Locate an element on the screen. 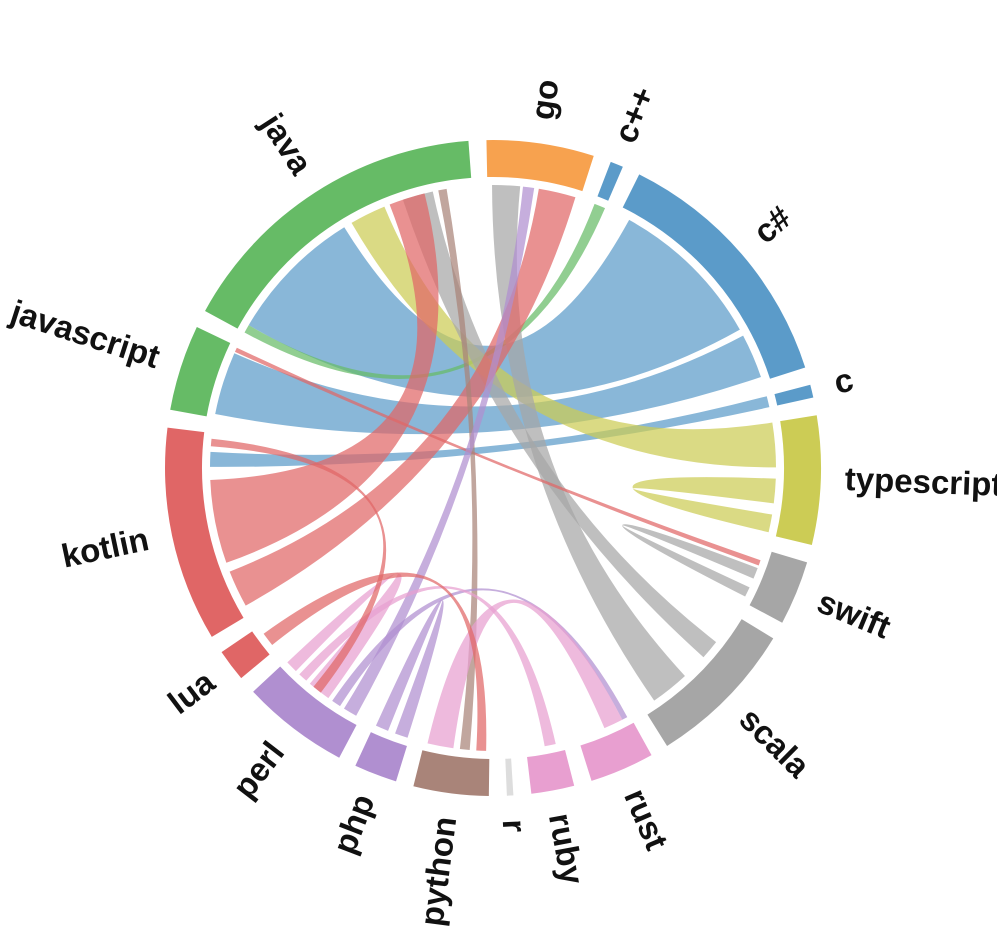  arc-swift is located at coordinates (778, 587).